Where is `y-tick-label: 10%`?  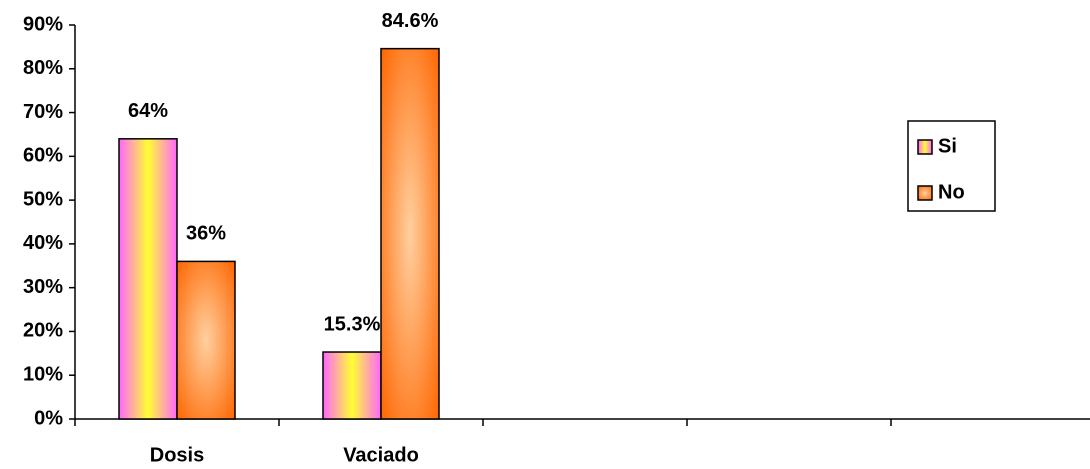
y-tick-label: 10% is located at coordinates (43, 375).